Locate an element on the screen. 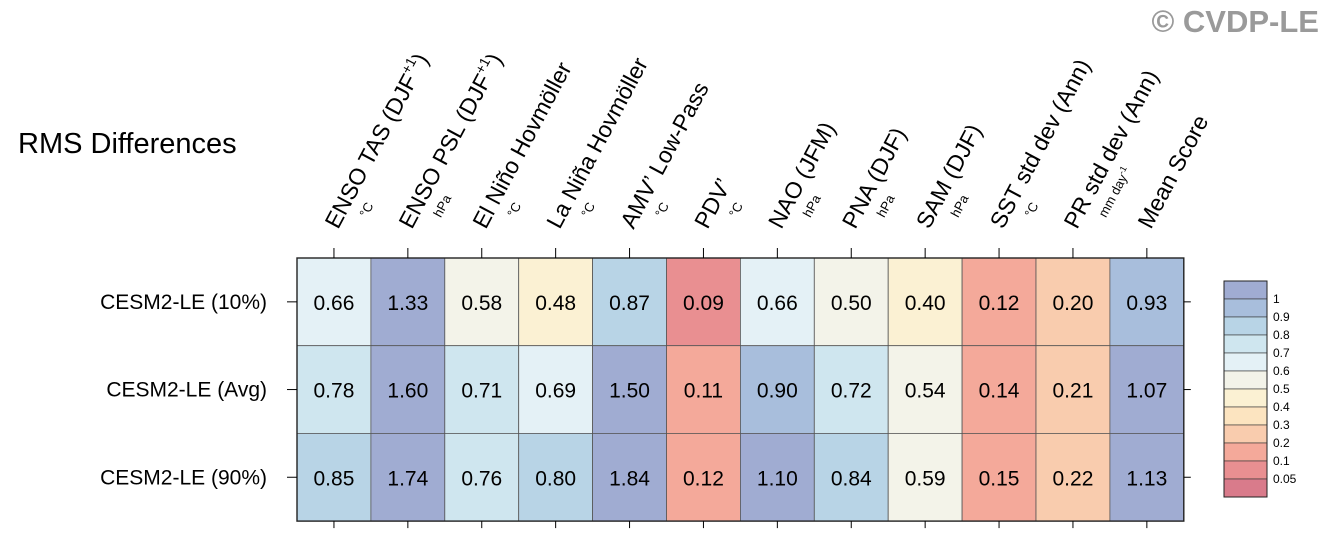 This screenshot has height=542, width=1329. colorbar-border is located at coordinates (1245, 389).